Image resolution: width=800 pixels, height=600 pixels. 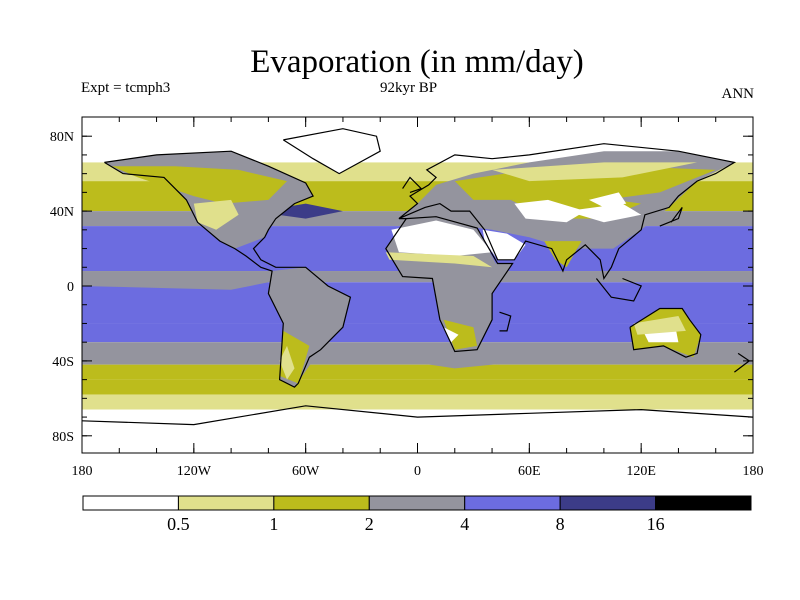 I want to click on lat-tick-label: 0, so click(x=70, y=287).